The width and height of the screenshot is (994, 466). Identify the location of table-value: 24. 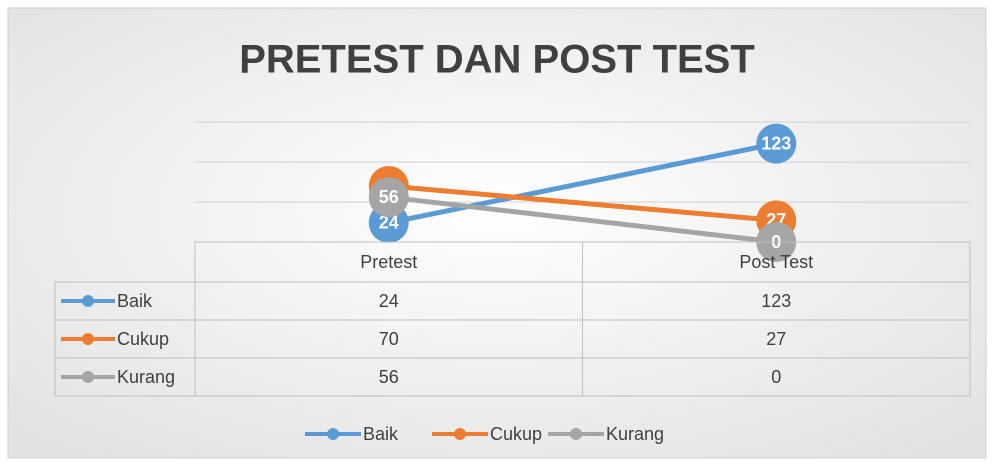
(389, 301).